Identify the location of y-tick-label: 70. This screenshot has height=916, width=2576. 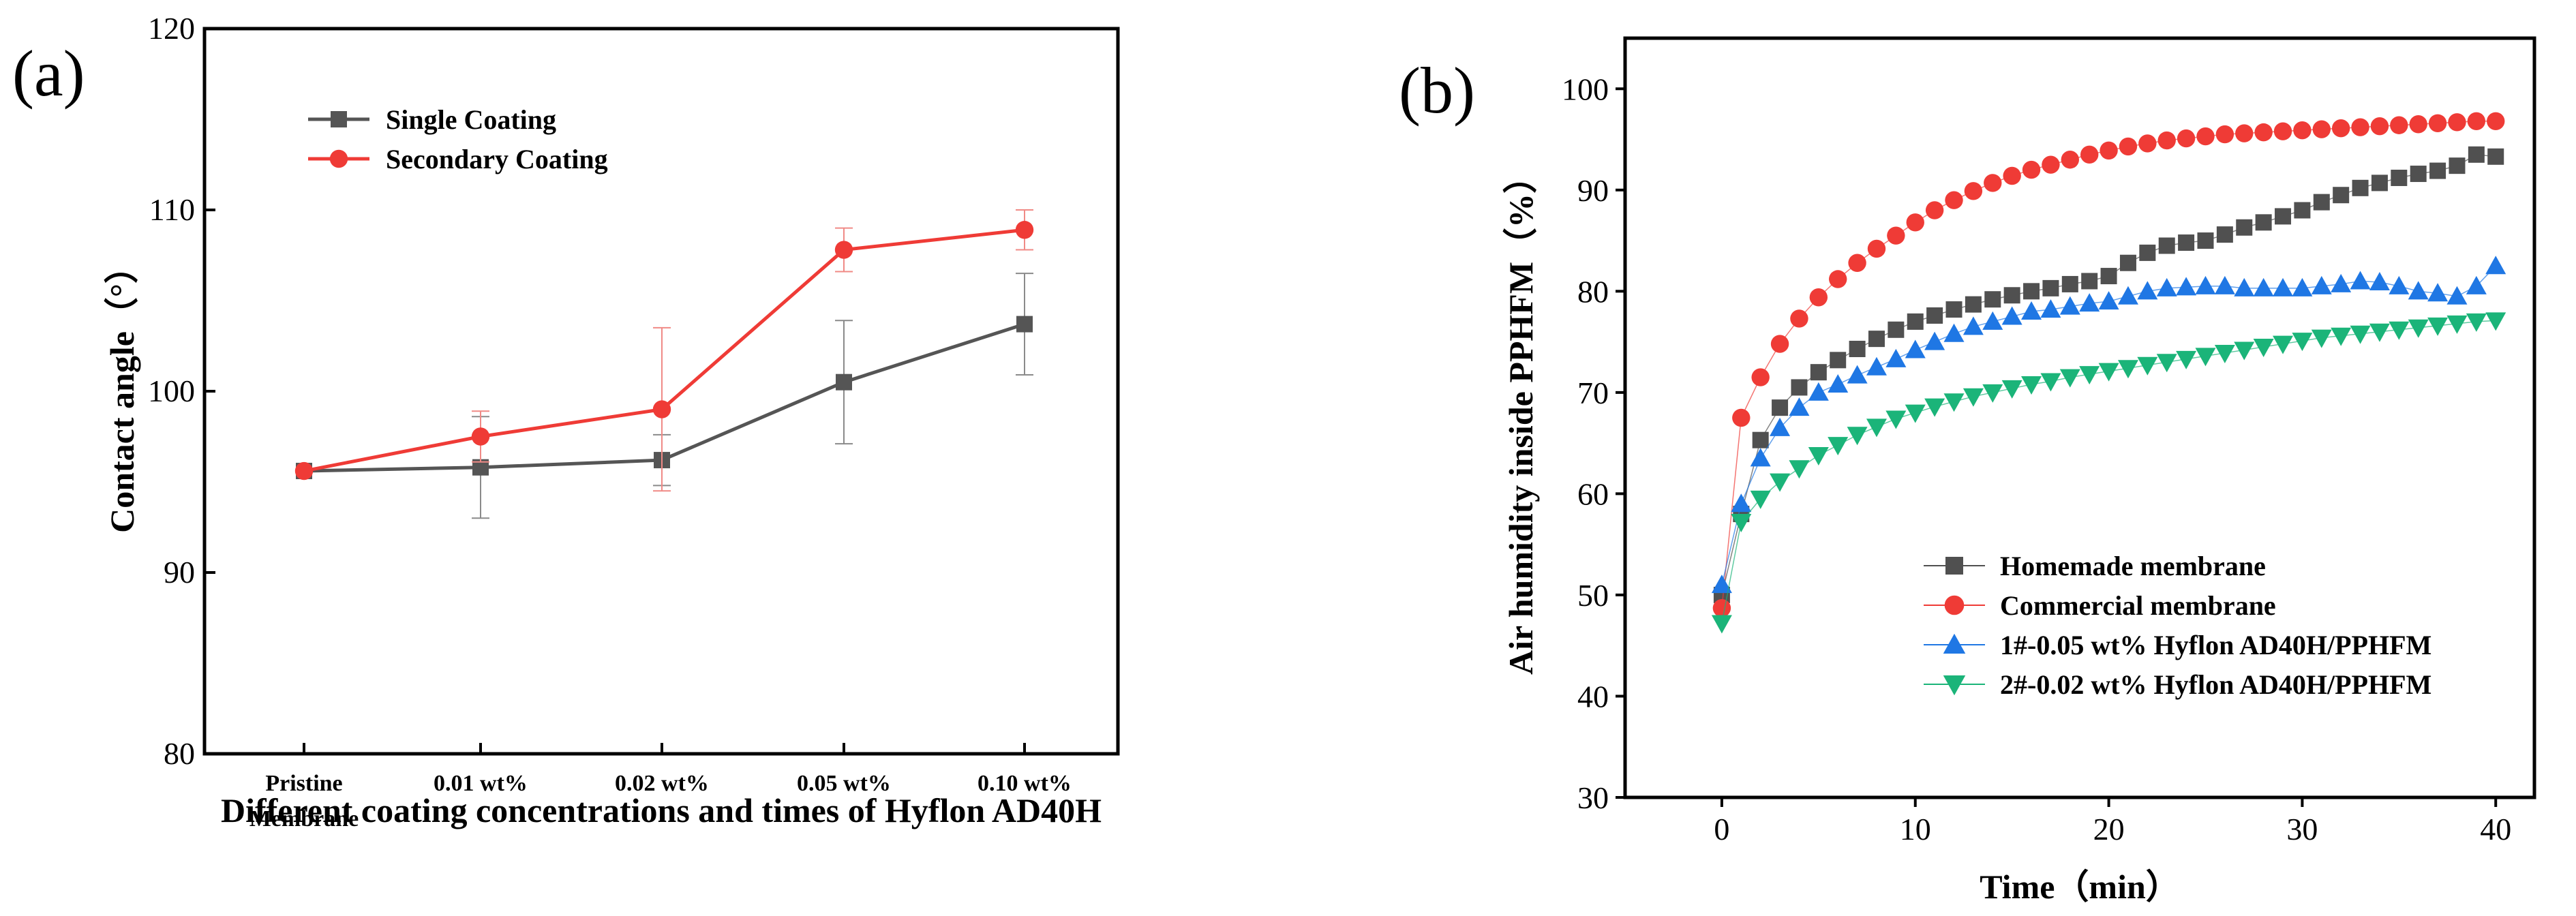
(1593, 393).